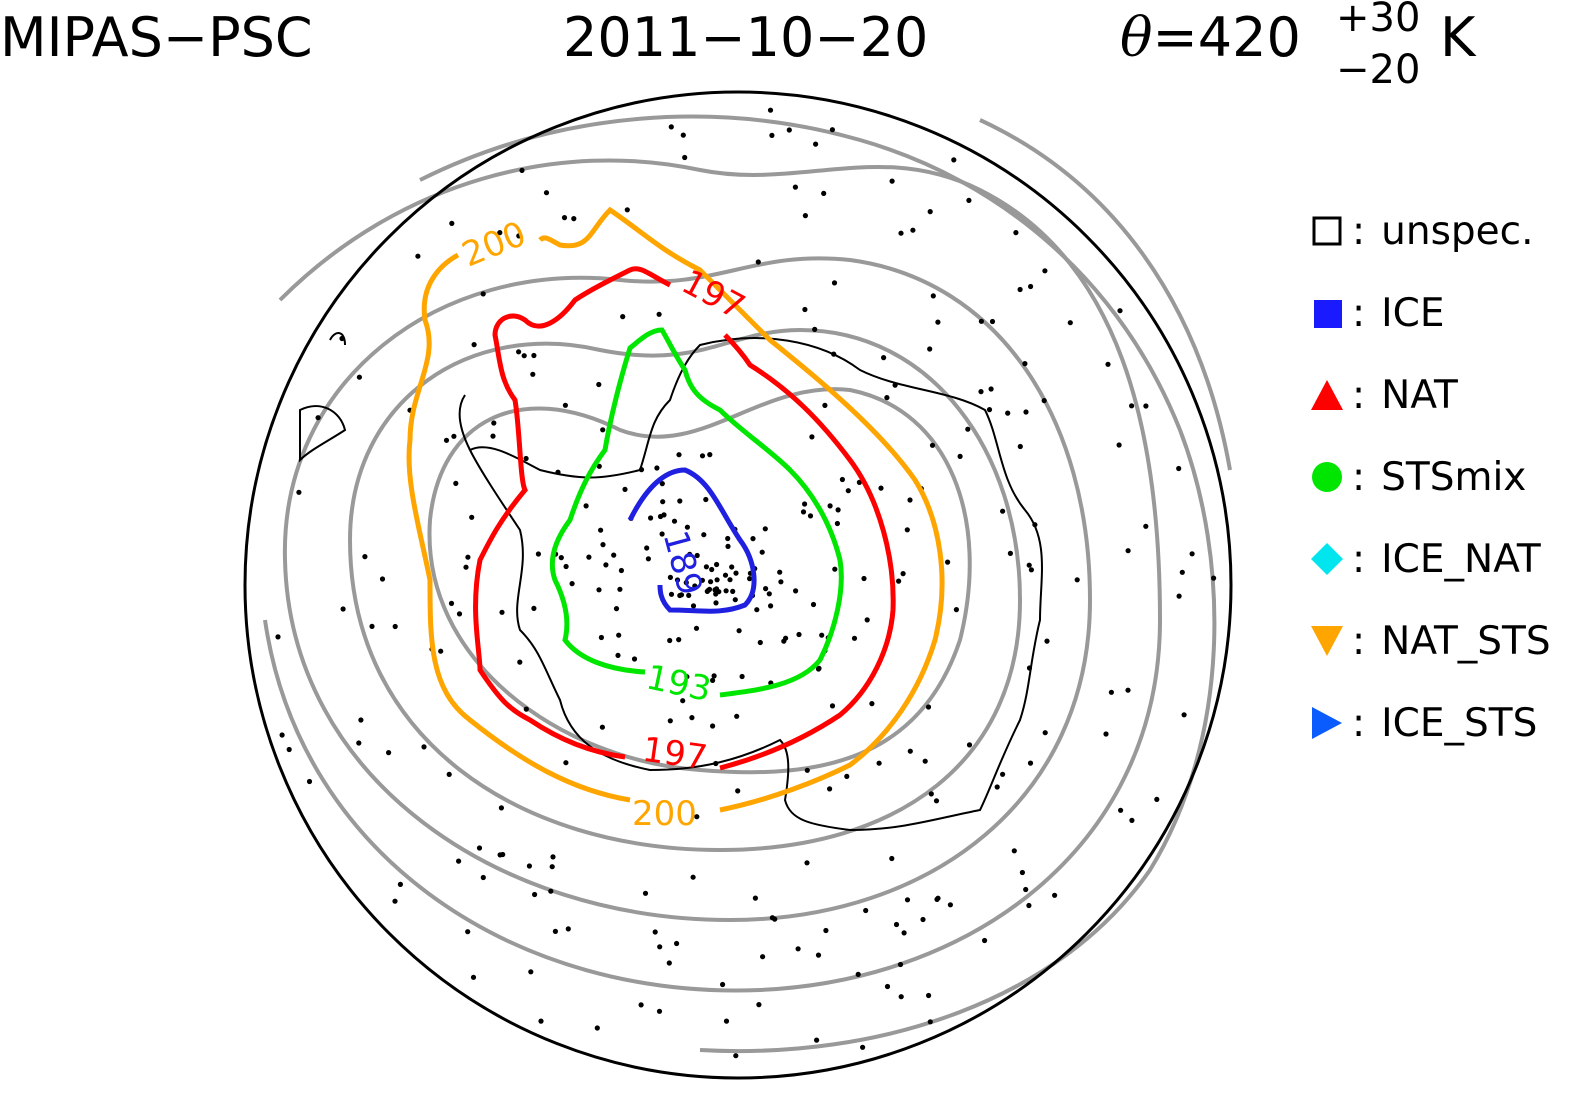  I want to click on theta-symbol: θ, so click(1136, 37).